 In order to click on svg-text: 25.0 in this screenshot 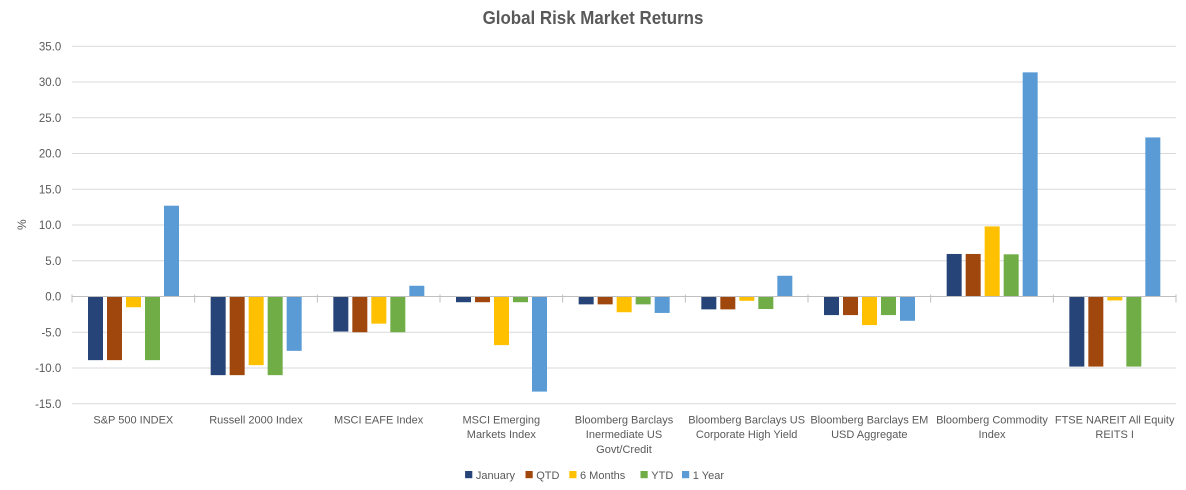, I will do `click(50, 119)`.